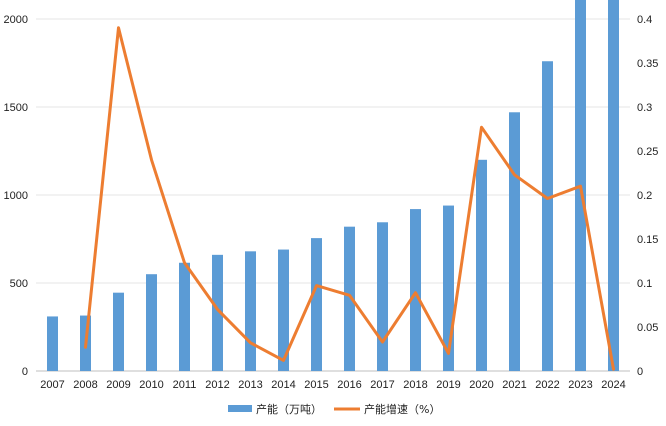  I want to click on y-left-tick-label: 500, so click(19, 284).